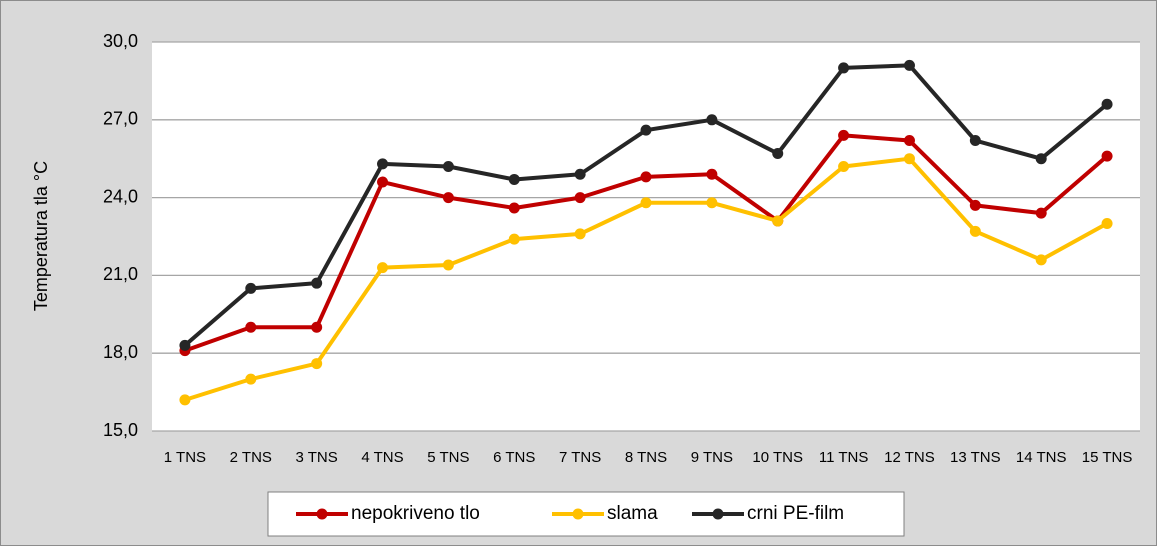 This screenshot has height=546, width=1157. I want to click on legend-label: crni PE-film, so click(795, 513).